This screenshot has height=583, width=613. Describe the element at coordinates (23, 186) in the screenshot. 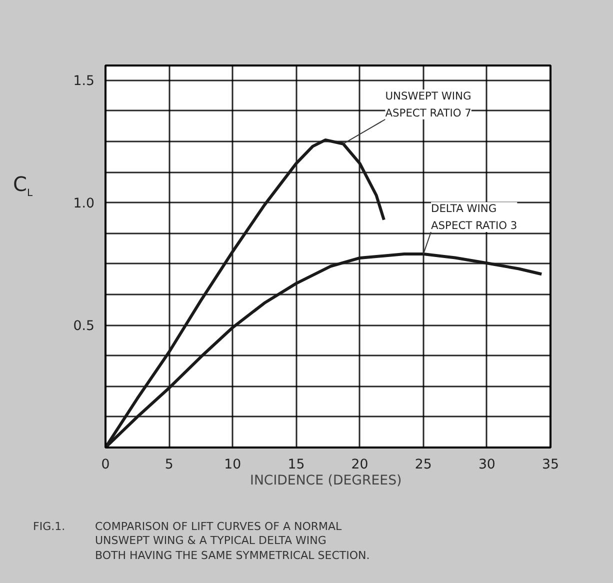

I see `y-axis-title: C$_{L}$` at that location.